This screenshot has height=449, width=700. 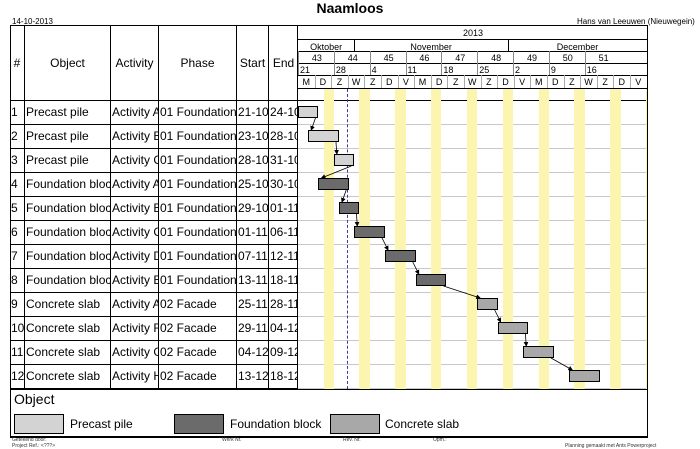 I want to click on col-header-object: Object, so click(x=67, y=63).